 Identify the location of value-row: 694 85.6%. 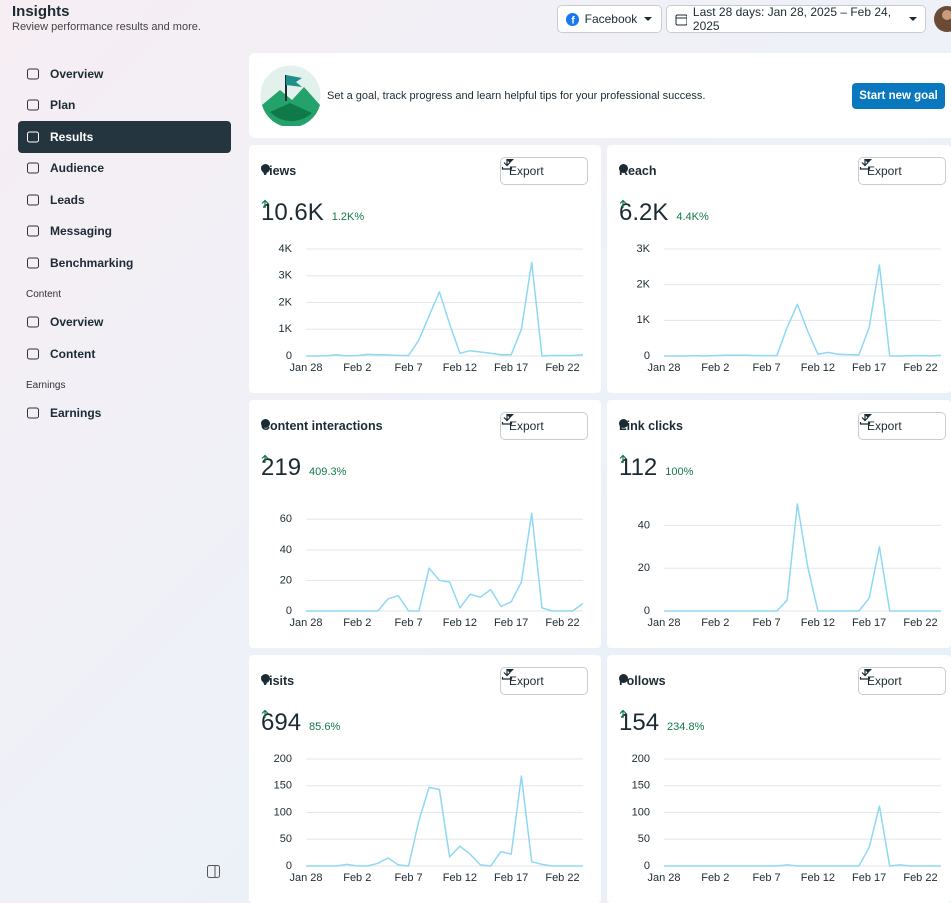
(300, 723).